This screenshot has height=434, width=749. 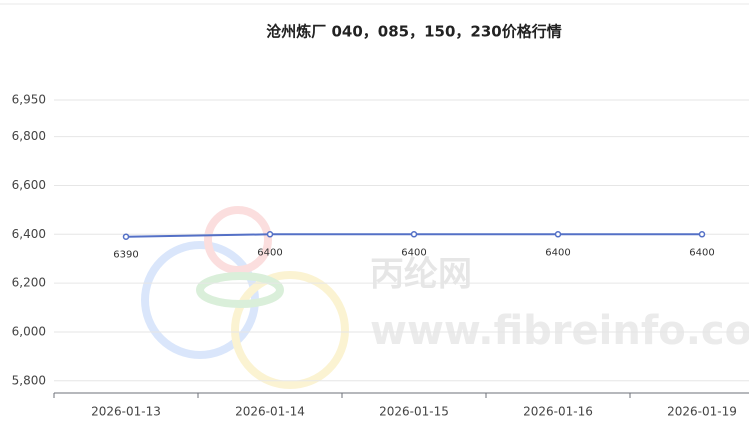 What do you see at coordinates (29, 100) in the screenshot?
I see `y-tick-label: 6,950` at bounding box center [29, 100].